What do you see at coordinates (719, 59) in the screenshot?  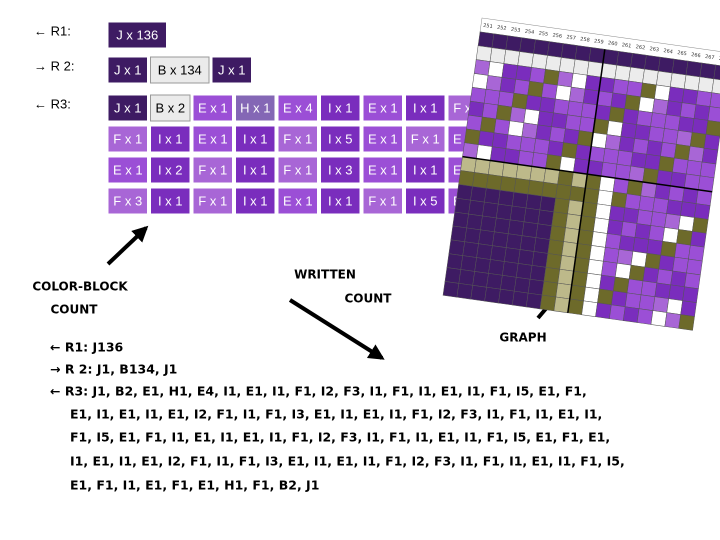 I see `column-number: 268` at bounding box center [719, 59].